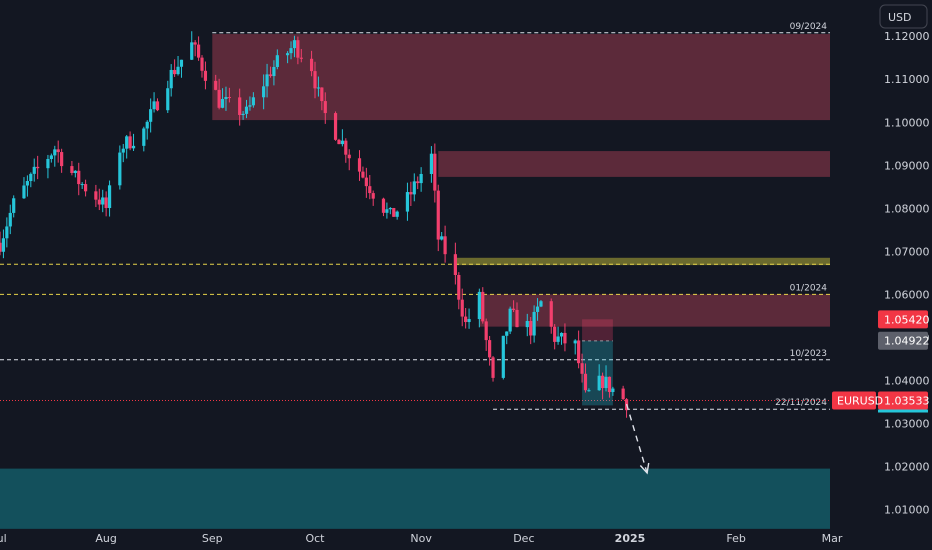 The width and height of the screenshot is (932, 550). What do you see at coordinates (903, 411) in the screenshot?
I see `last-price-underline` at bounding box center [903, 411].